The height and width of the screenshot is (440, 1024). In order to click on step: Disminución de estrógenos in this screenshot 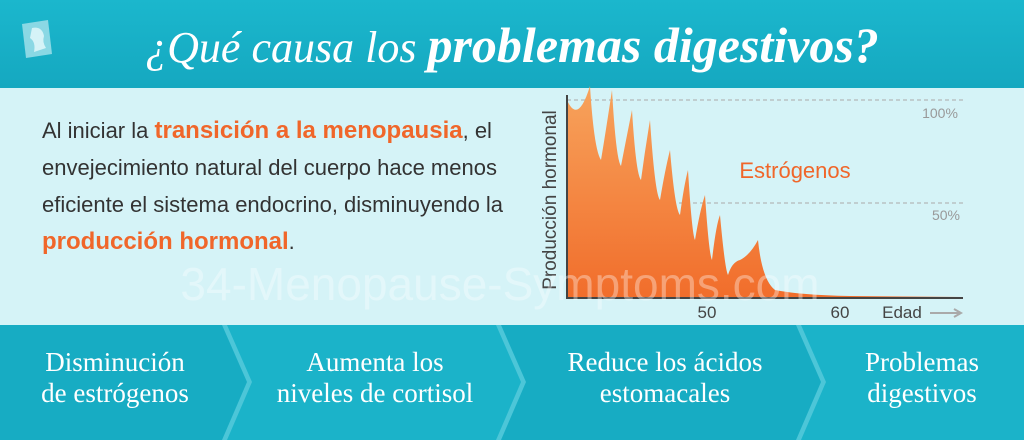, I will do `click(115, 378)`.